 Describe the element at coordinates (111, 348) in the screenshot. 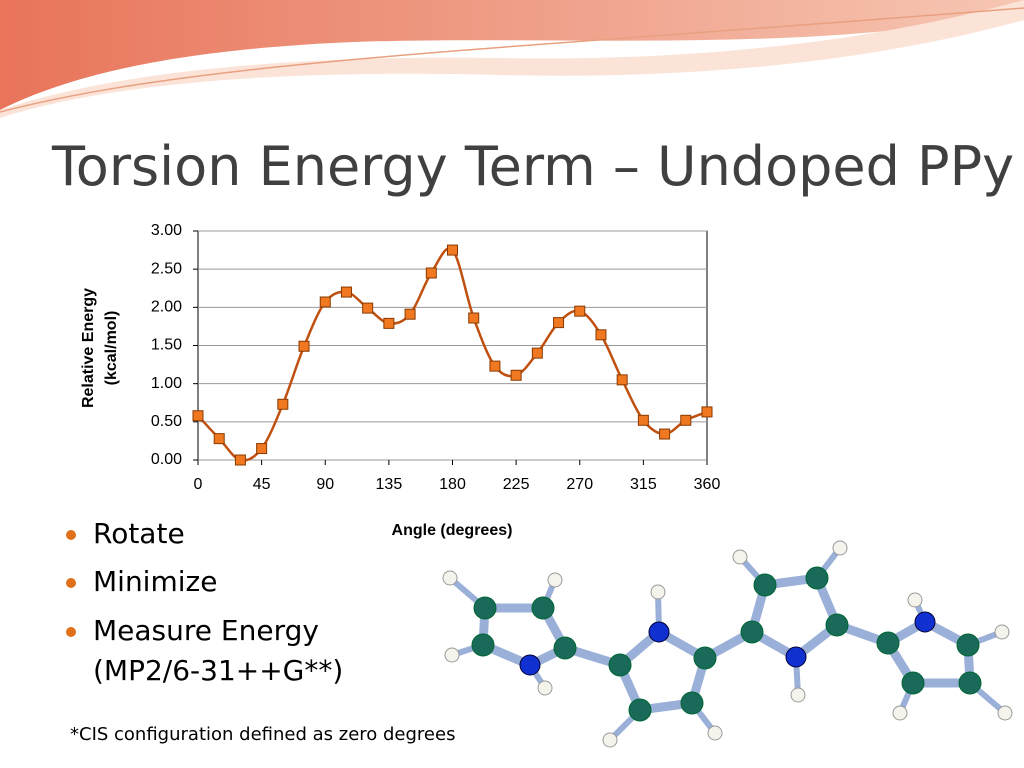

I see `y-axis-label-line: (kcal/mol)` at that location.